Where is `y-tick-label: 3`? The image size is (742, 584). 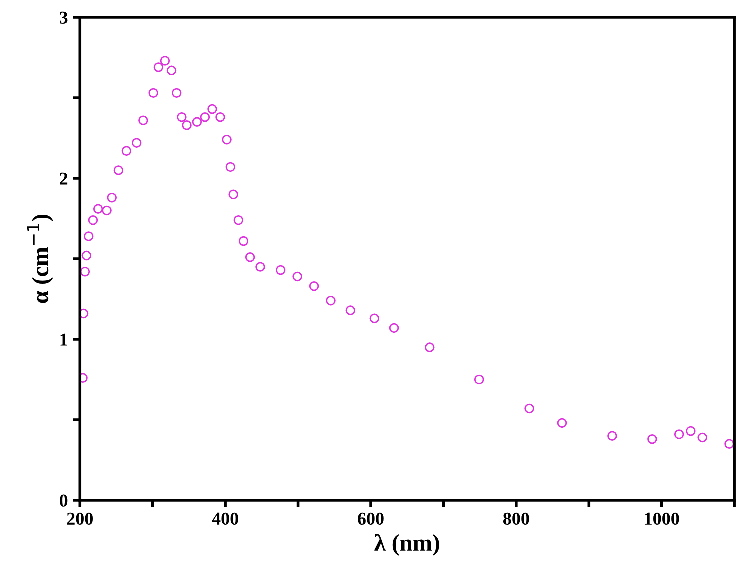 y-tick-label: 3 is located at coordinates (64, 18).